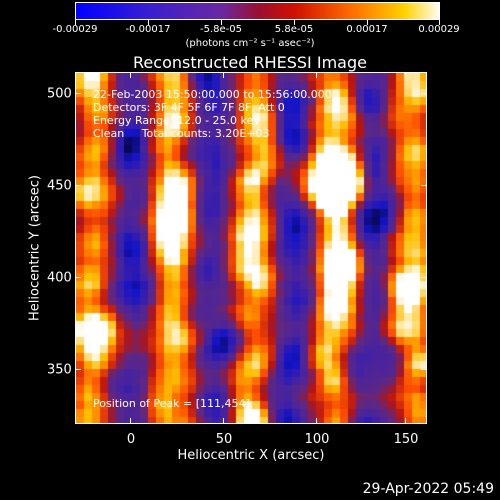 The image size is (500, 500). Describe the element at coordinates (257, 11) in the screenshot. I see `colorbar` at that location.